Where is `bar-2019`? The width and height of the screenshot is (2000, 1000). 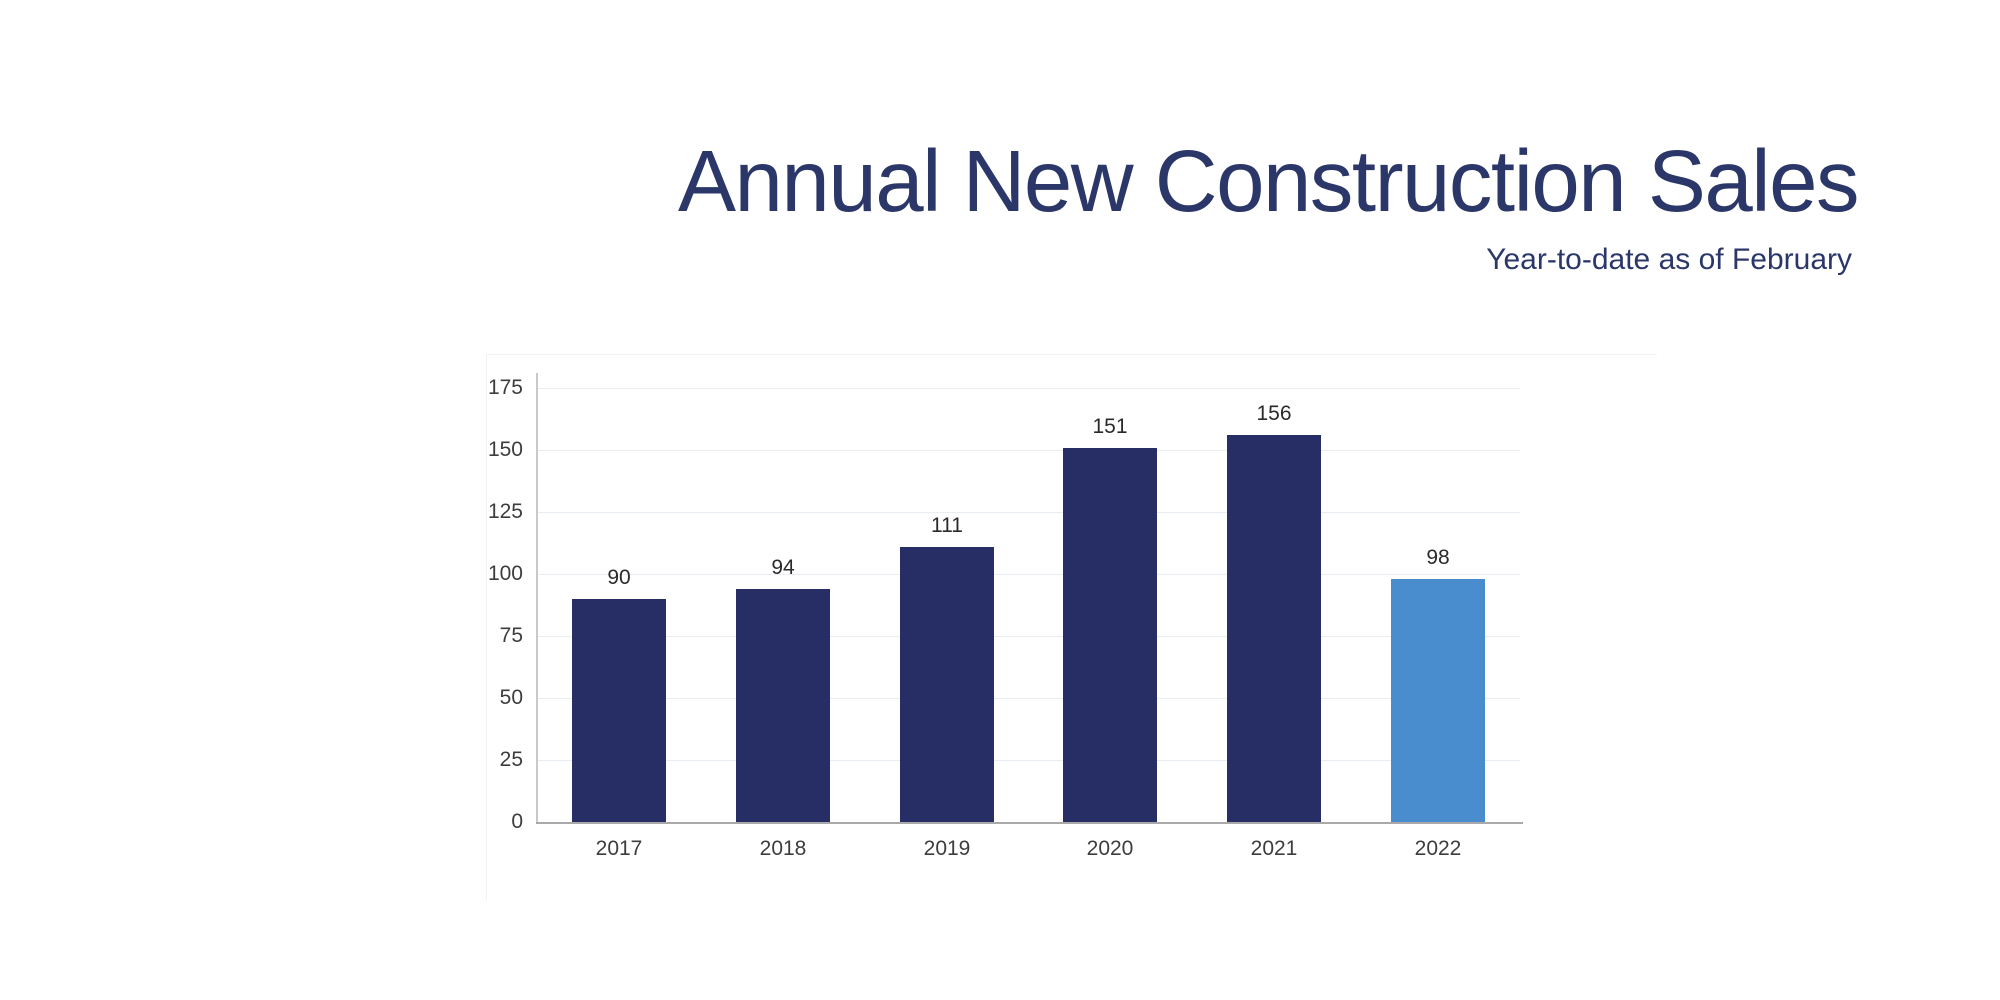 bar-2019 is located at coordinates (947, 684).